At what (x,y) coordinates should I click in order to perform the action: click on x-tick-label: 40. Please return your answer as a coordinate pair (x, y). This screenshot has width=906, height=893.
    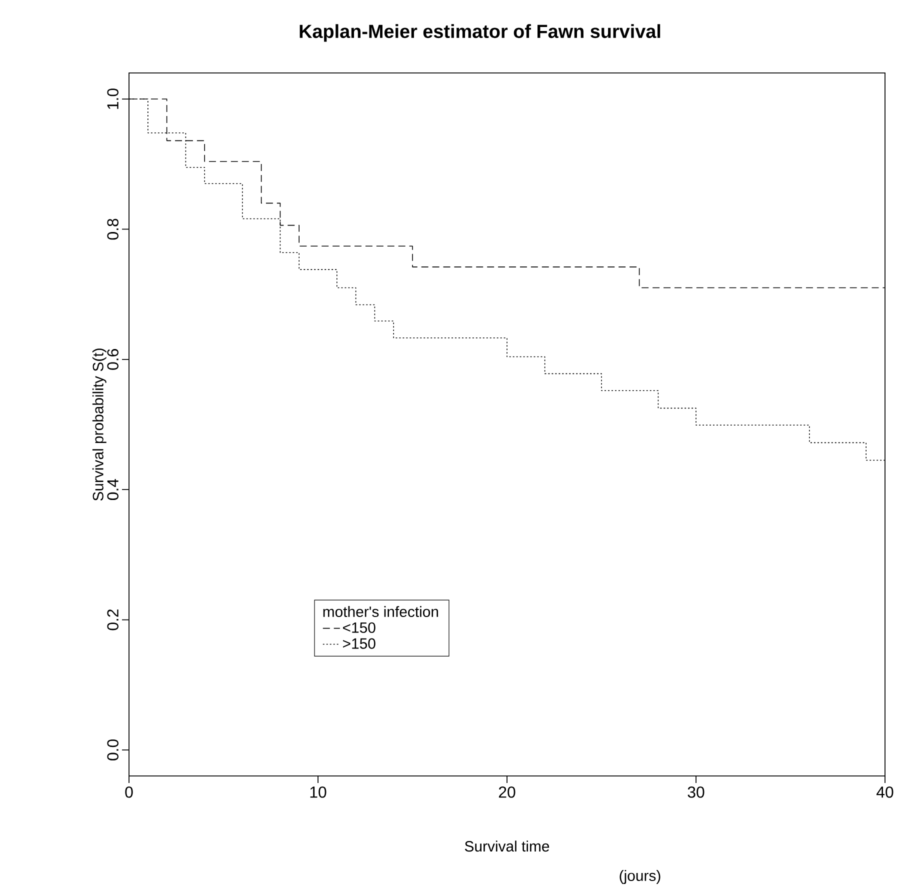
    Looking at the image, I should click on (885, 792).